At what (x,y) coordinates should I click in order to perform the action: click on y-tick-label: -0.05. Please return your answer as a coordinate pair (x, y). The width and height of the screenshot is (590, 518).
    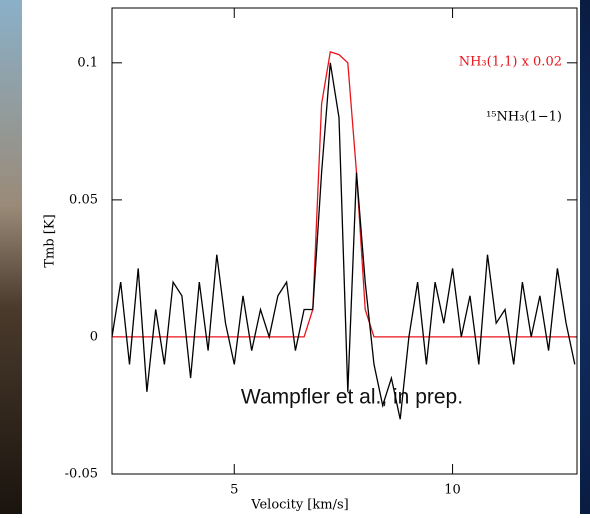
    Looking at the image, I should click on (81, 474).